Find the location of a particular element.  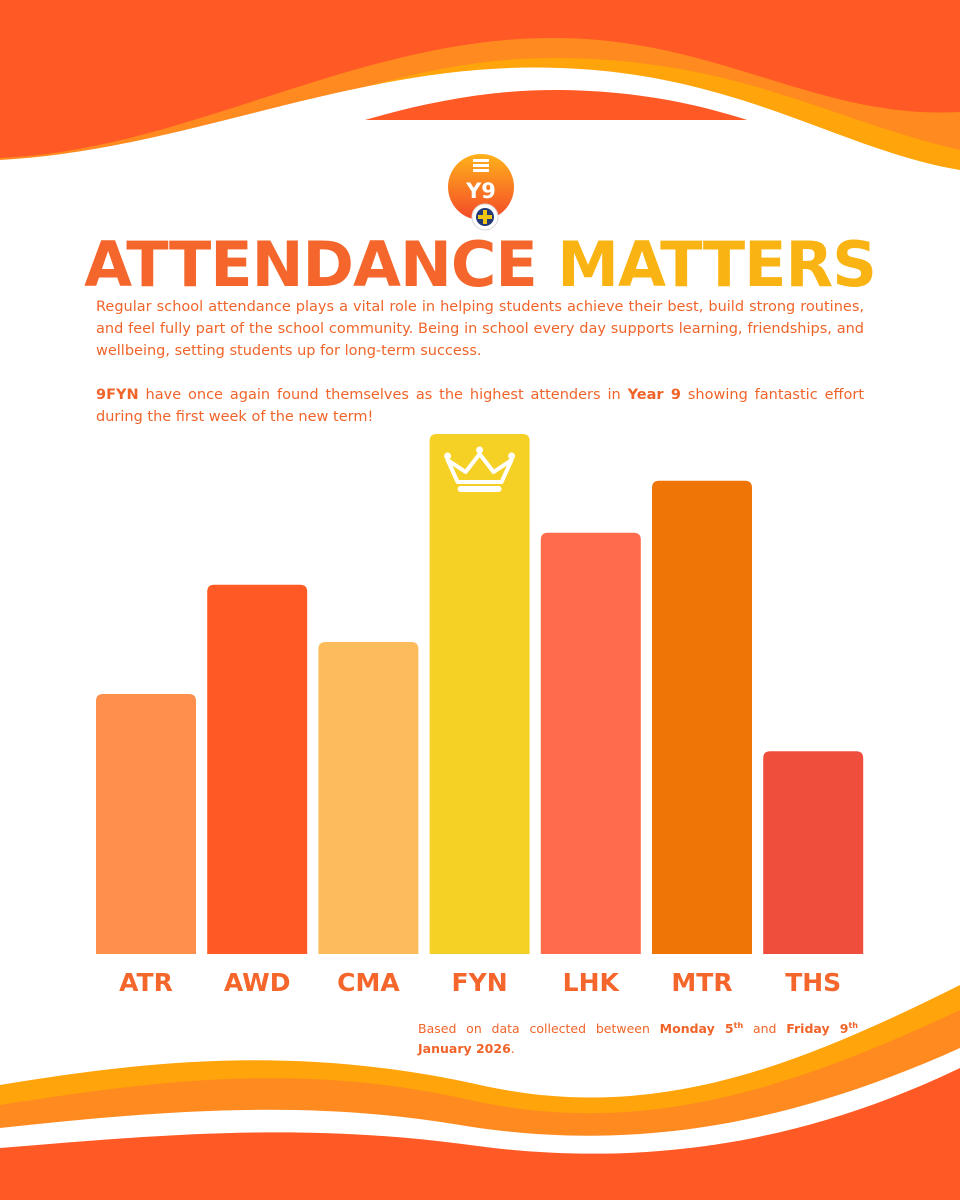

highlight-year: Year 9 is located at coordinates (654, 395).